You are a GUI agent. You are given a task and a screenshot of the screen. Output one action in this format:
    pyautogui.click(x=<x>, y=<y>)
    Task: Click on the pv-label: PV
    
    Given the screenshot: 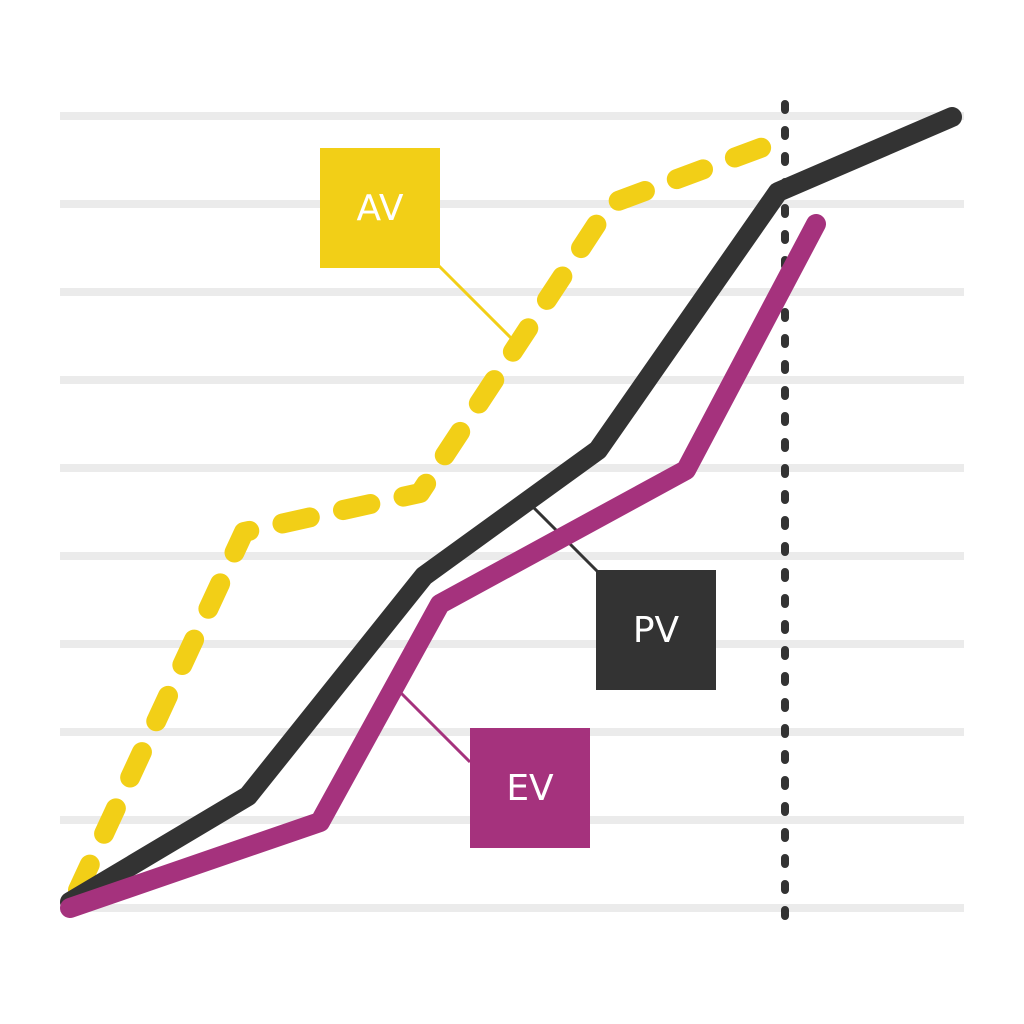 What is the action you would take?
    pyautogui.click(x=656, y=630)
    